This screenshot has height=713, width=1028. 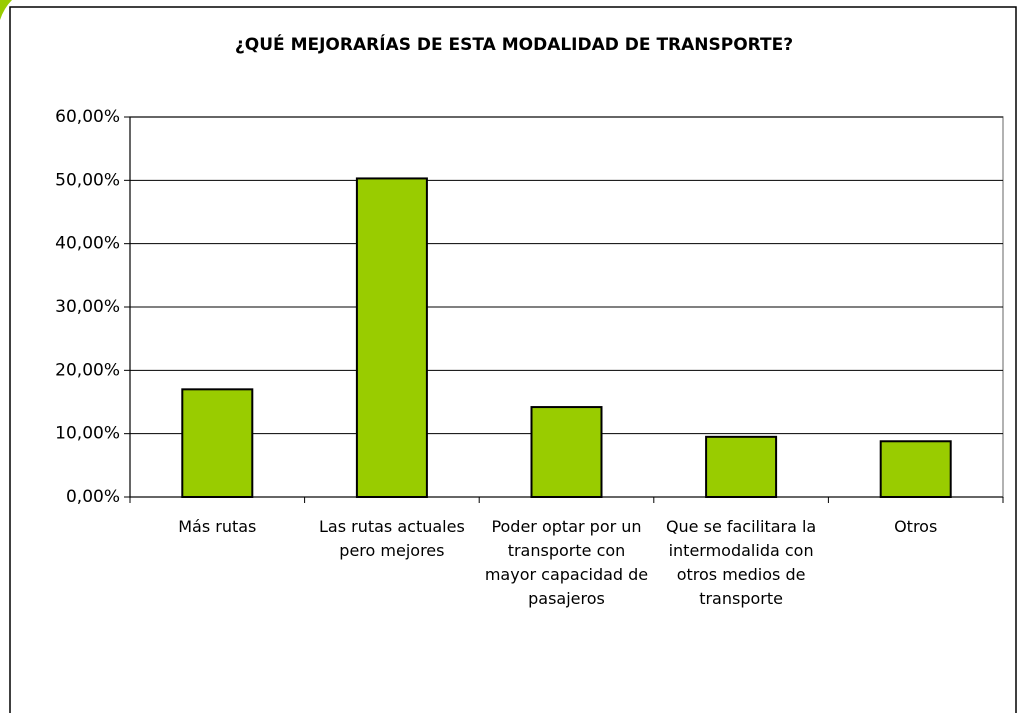 What do you see at coordinates (391, 538) in the screenshot?
I see `x-tick-label: Las rutas actuales pero mejores` at bounding box center [391, 538].